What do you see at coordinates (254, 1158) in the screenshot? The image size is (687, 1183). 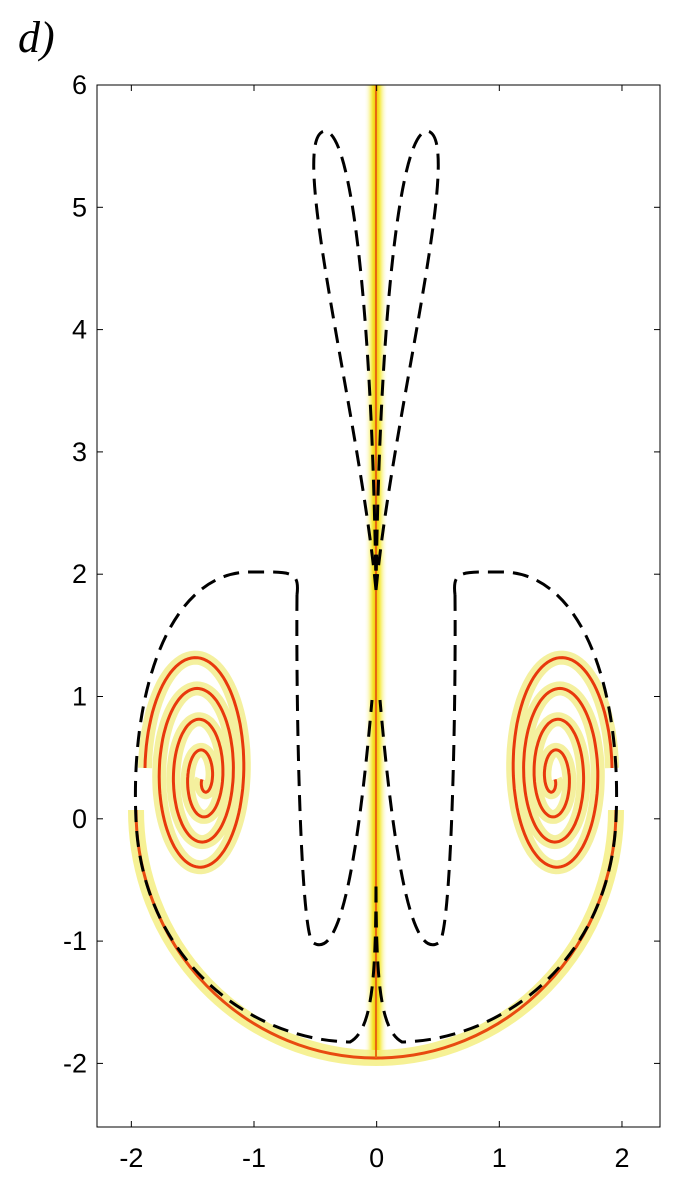 I see `x-tick-label: -1` at bounding box center [254, 1158].